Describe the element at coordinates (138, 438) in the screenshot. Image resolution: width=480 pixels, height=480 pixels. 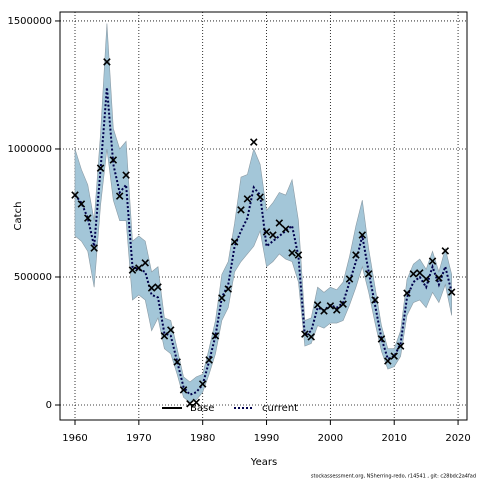
I see `x-tick-label: 1970` at that location.